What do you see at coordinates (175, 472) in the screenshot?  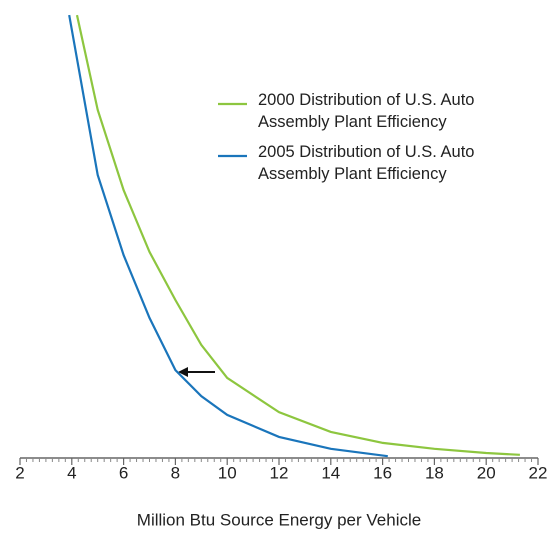 I see `x-tick-label: 8` at bounding box center [175, 472].